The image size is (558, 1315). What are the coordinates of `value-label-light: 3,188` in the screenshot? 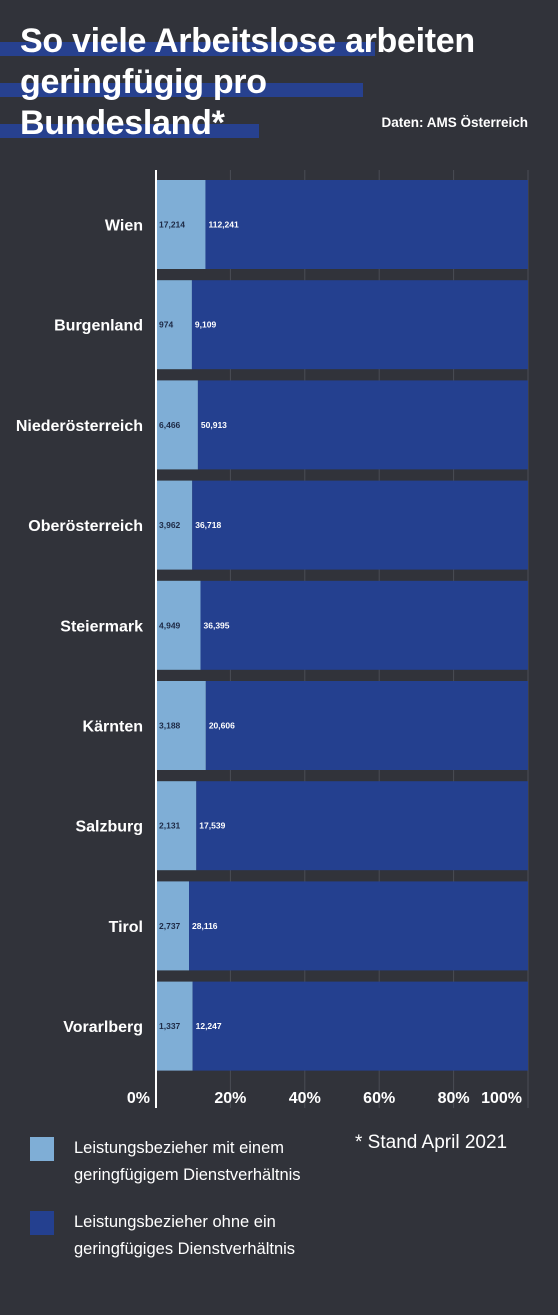 It's located at (170, 726).